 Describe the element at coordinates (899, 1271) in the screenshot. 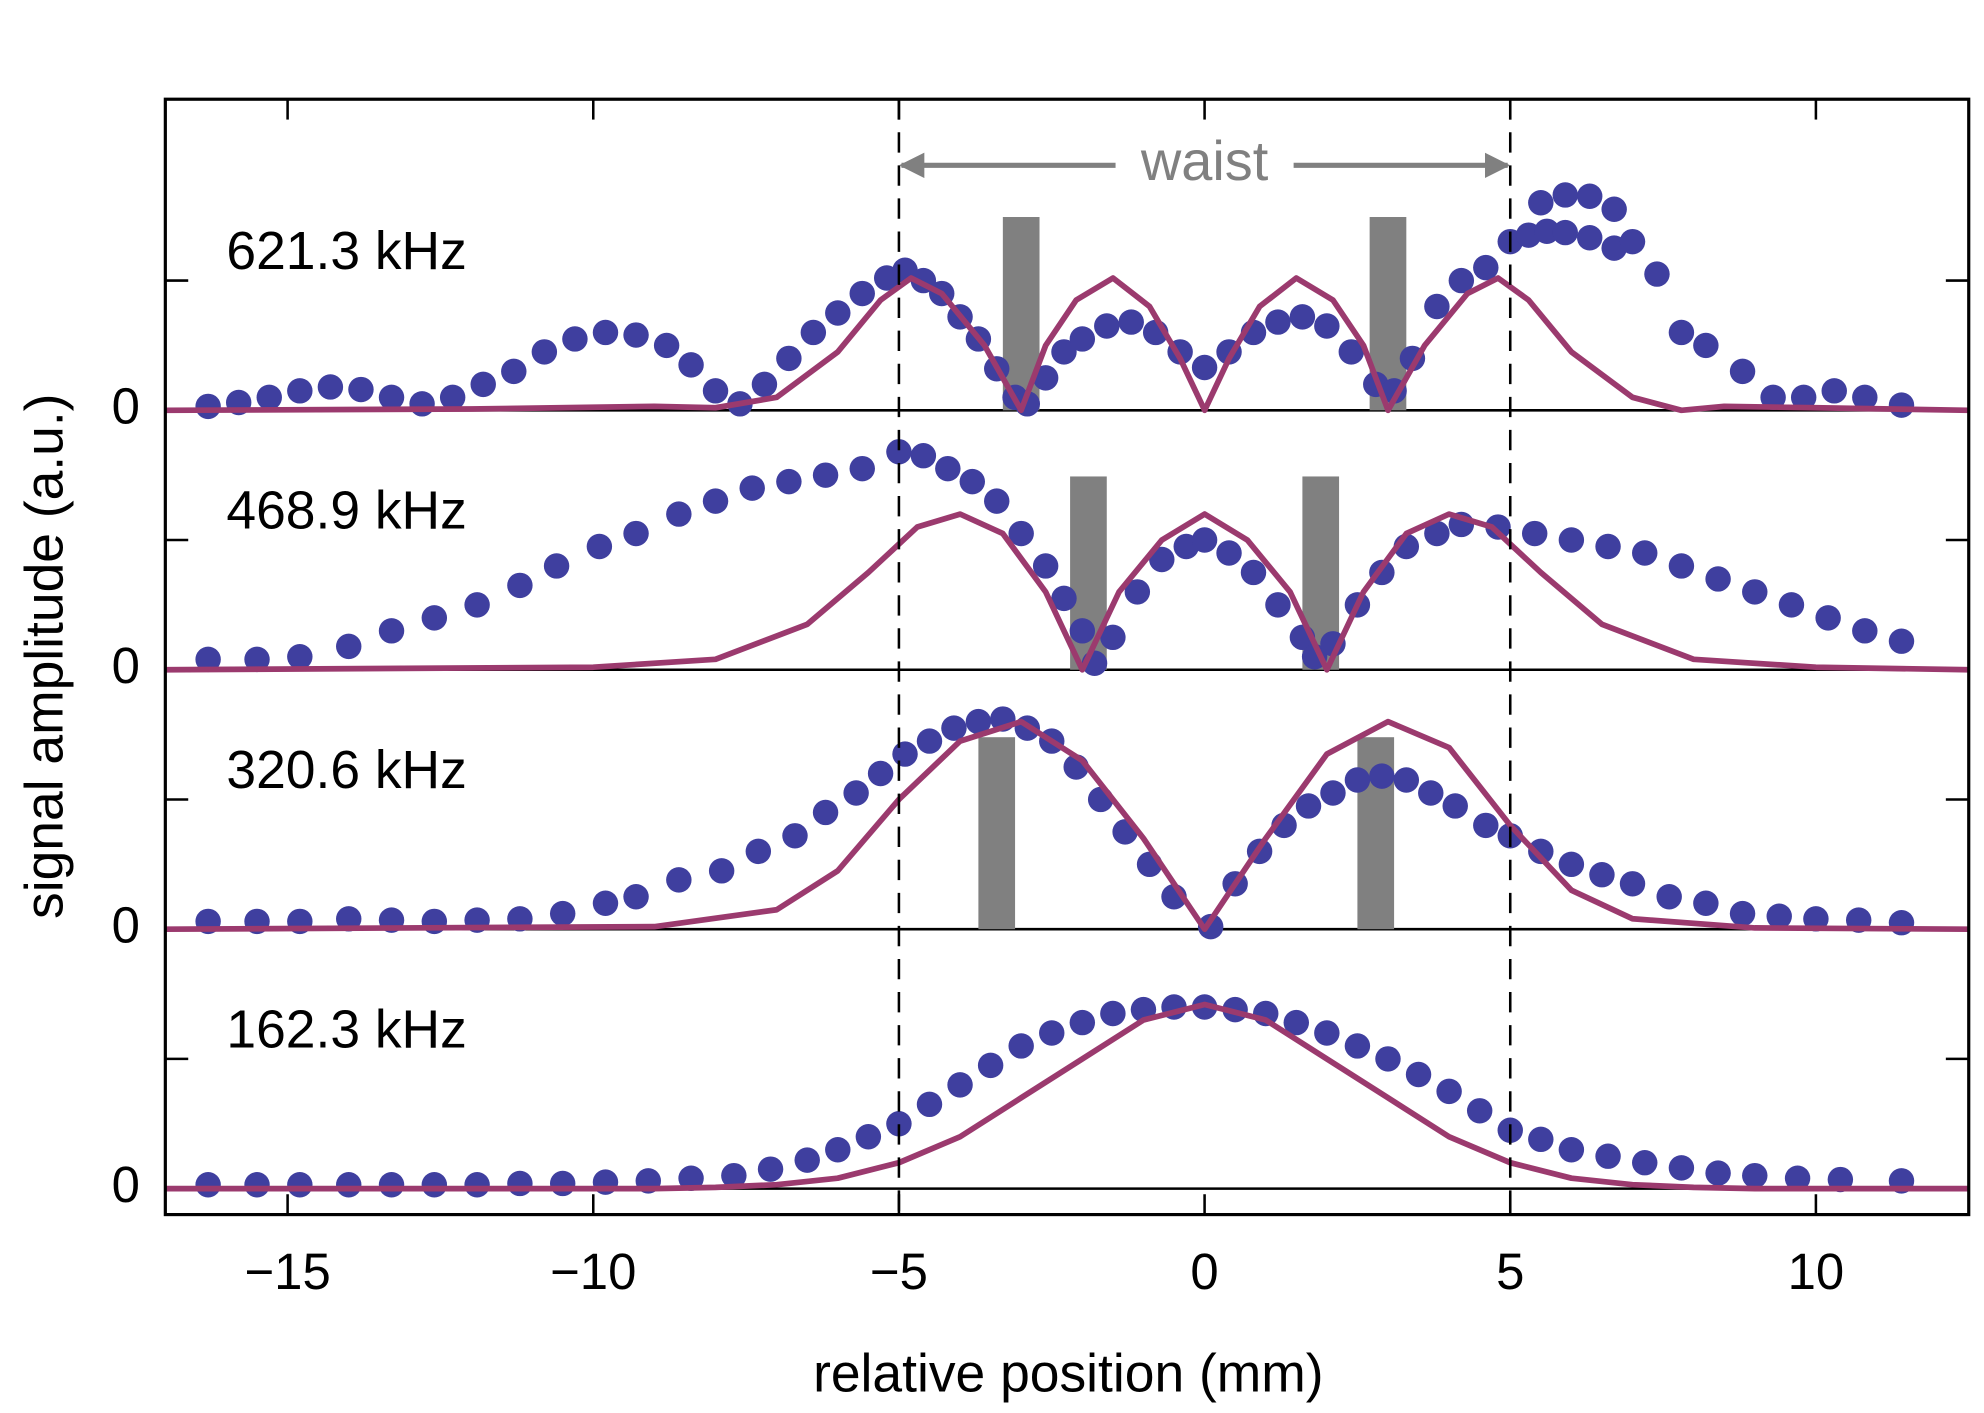

I see `x-tick-label: −5` at that location.